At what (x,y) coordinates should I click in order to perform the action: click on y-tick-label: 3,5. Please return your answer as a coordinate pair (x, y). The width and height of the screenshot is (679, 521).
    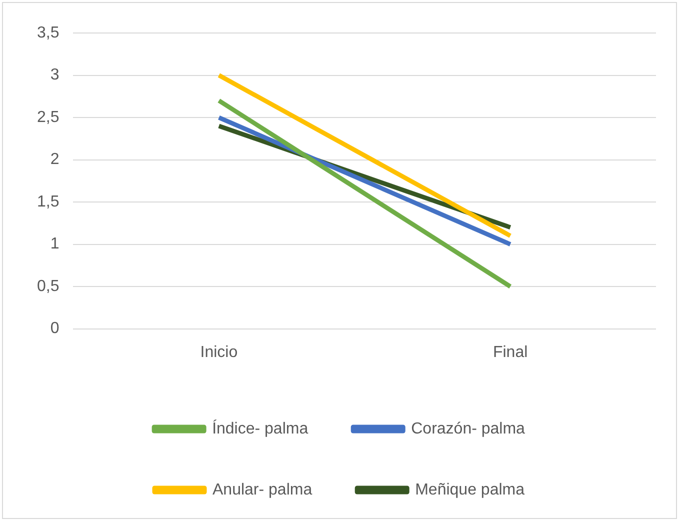
    Looking at the image, I should click on (48, 33).